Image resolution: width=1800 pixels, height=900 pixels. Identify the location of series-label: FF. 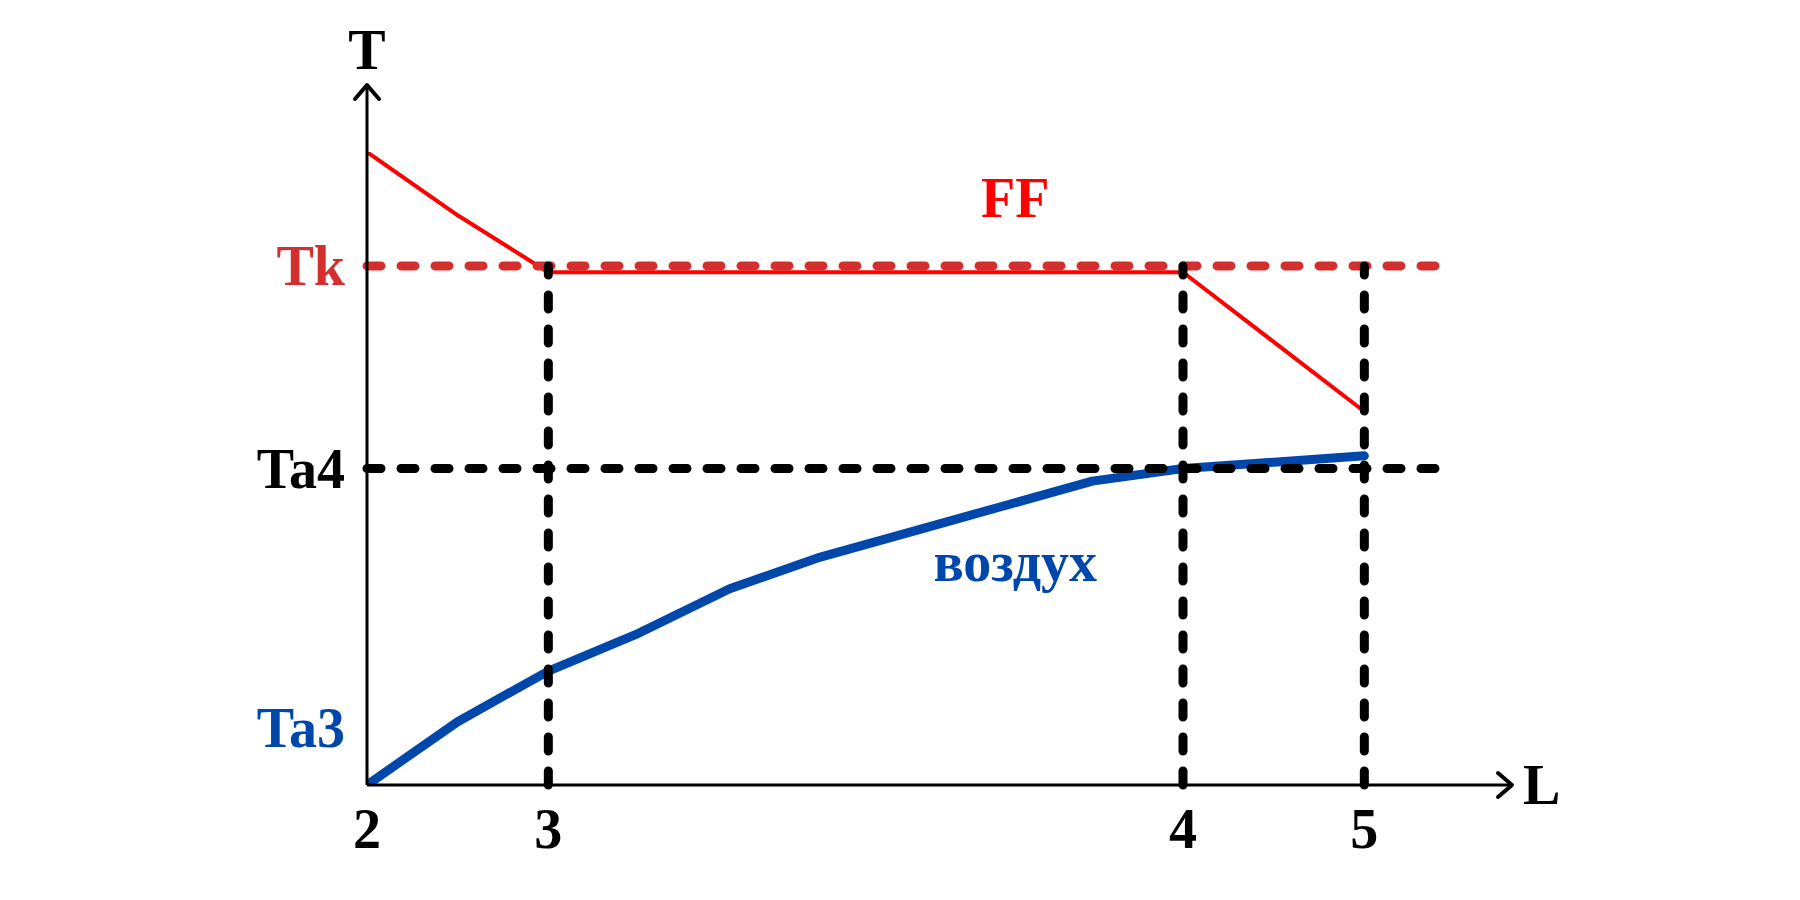
(1015, 198).